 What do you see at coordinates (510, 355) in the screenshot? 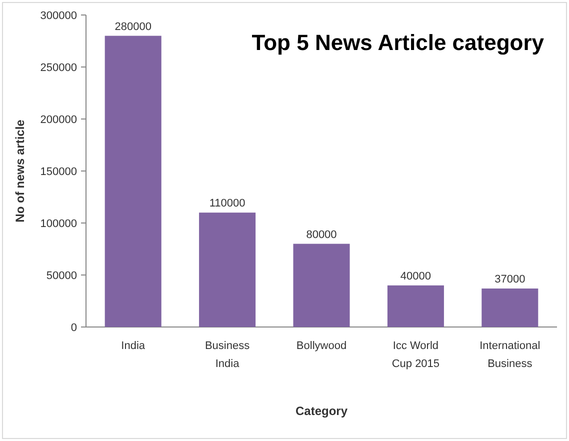
I see `x-tick-label: International Business` at bounding box center [510, 355].